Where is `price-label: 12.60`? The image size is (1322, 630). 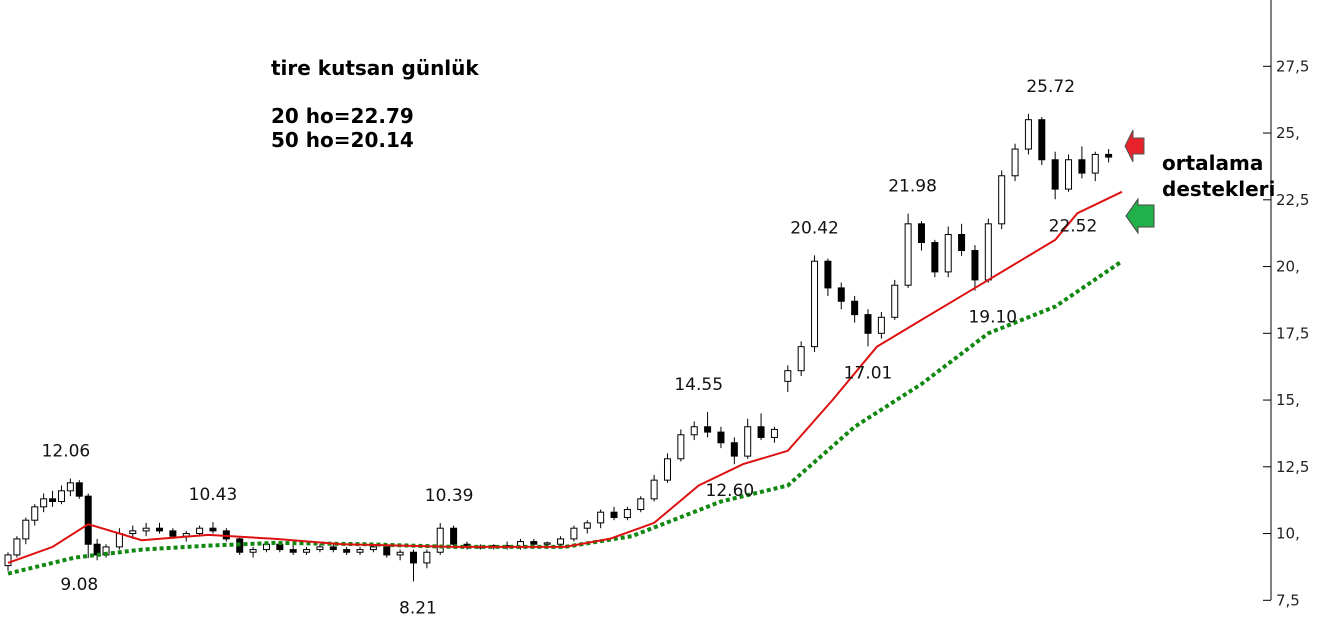
price-label: 12.60 is located at coordinates (730, 491).